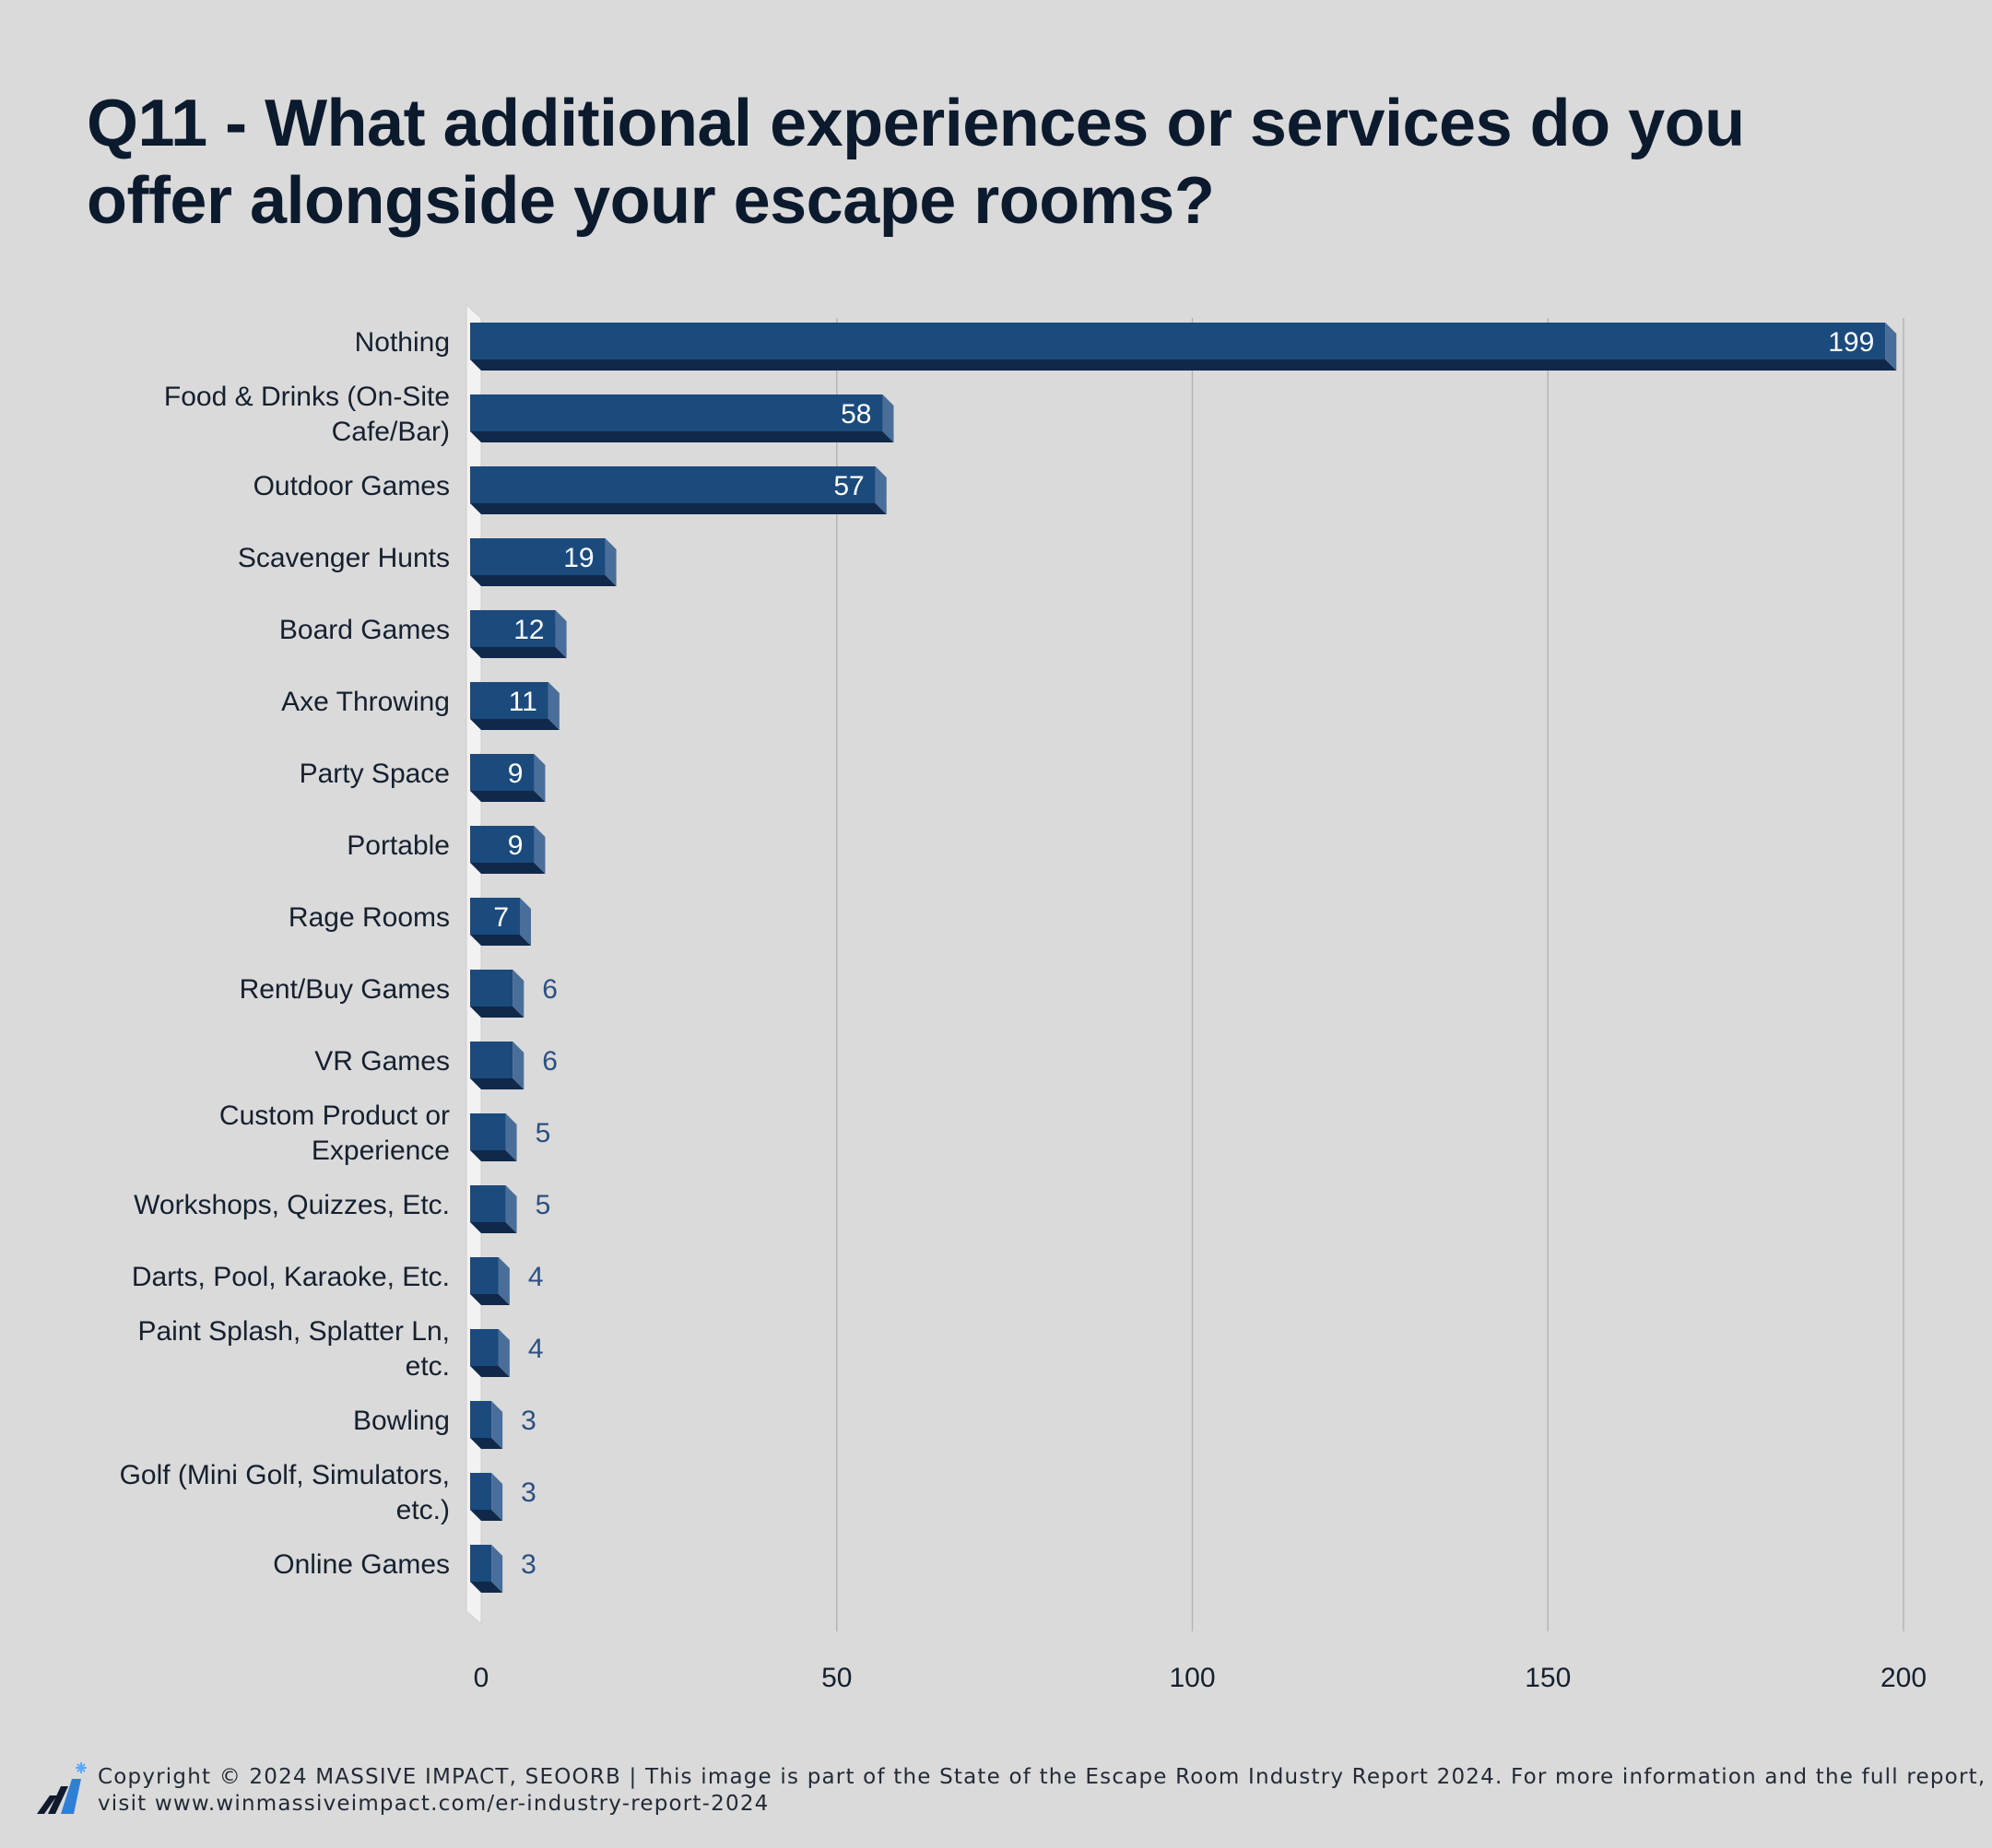 This screenshot has height=1848, width=1992. I want to click on category-label: Custom Product or Experience, so click(334, 1133).